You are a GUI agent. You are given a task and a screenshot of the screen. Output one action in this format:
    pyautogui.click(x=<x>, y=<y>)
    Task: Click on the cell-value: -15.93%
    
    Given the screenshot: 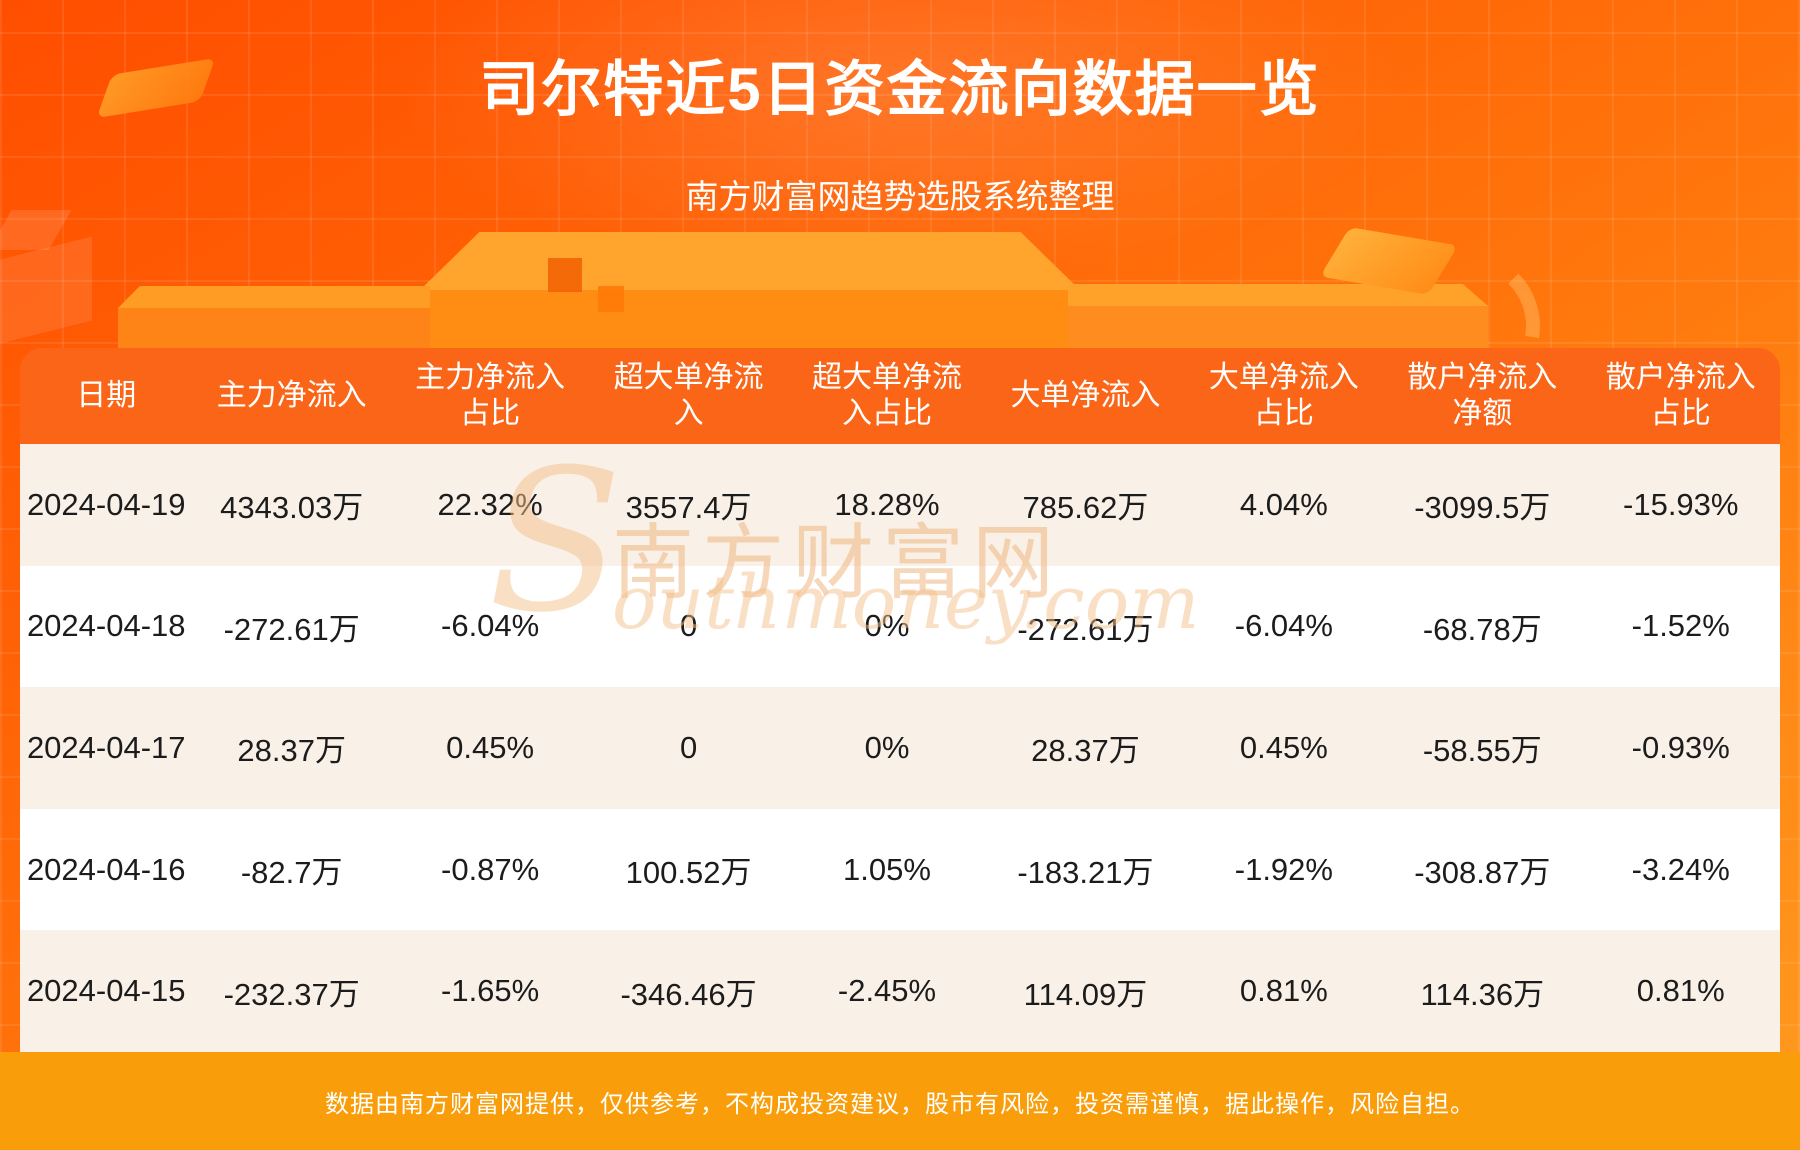 What is the action you would take?
    pyautogui.click(x=1681, y=504)
    